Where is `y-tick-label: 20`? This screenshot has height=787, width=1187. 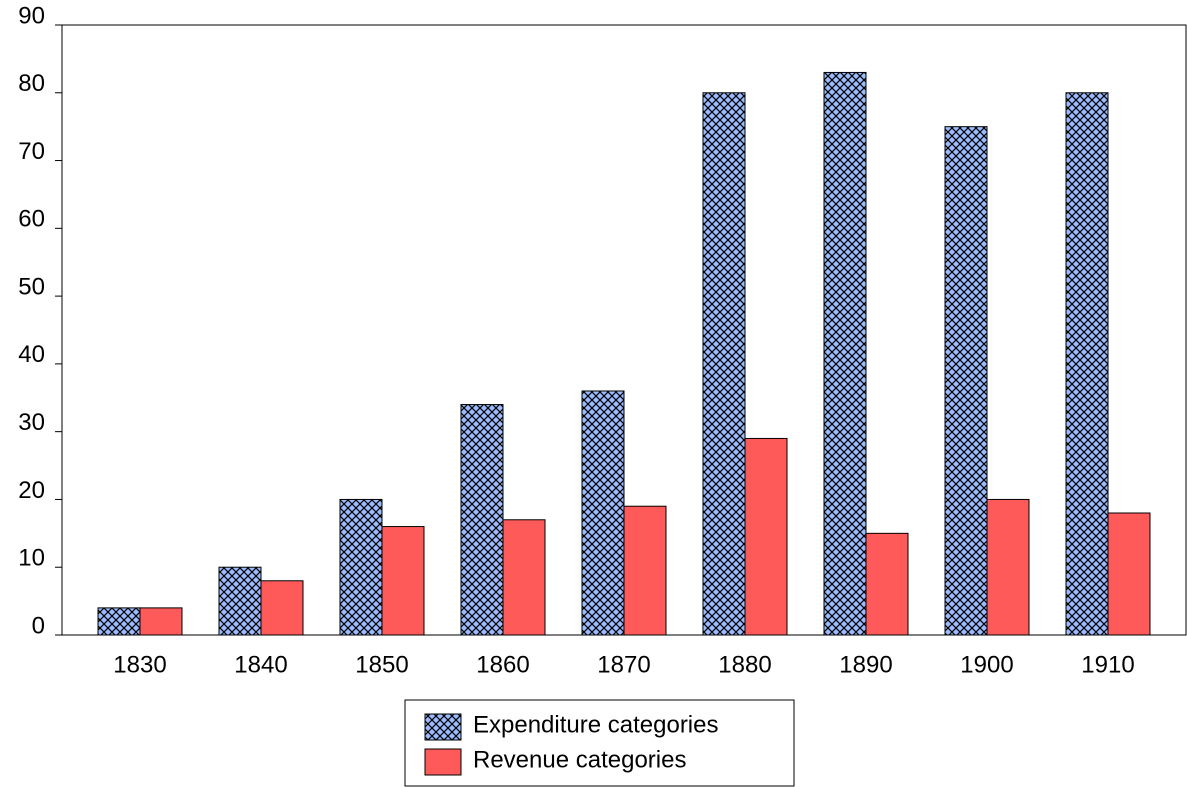
y-tick-label: 20 is located at coordinates (31, 490).